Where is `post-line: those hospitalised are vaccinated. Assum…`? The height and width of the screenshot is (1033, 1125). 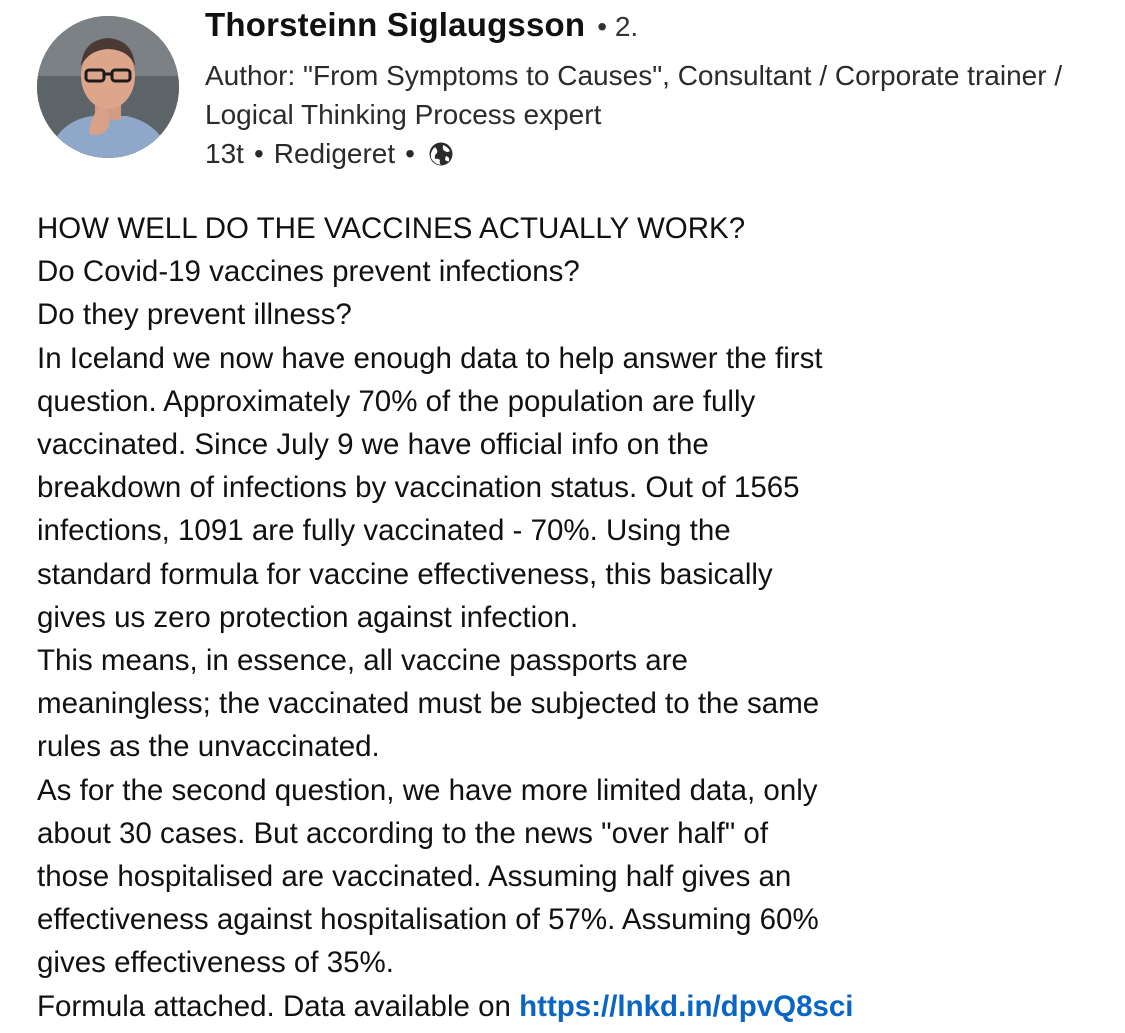 post-line: those hospitalised are vaccinated. Assum… is located at coordinates (414, 877).